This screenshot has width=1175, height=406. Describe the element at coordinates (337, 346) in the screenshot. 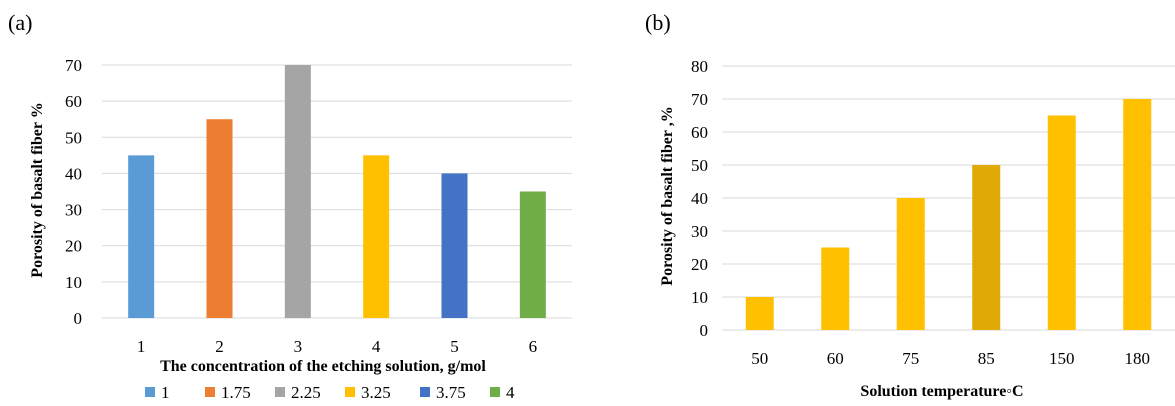

I see `x-ticks-a: 1 2 3 4 5 6` at that location.